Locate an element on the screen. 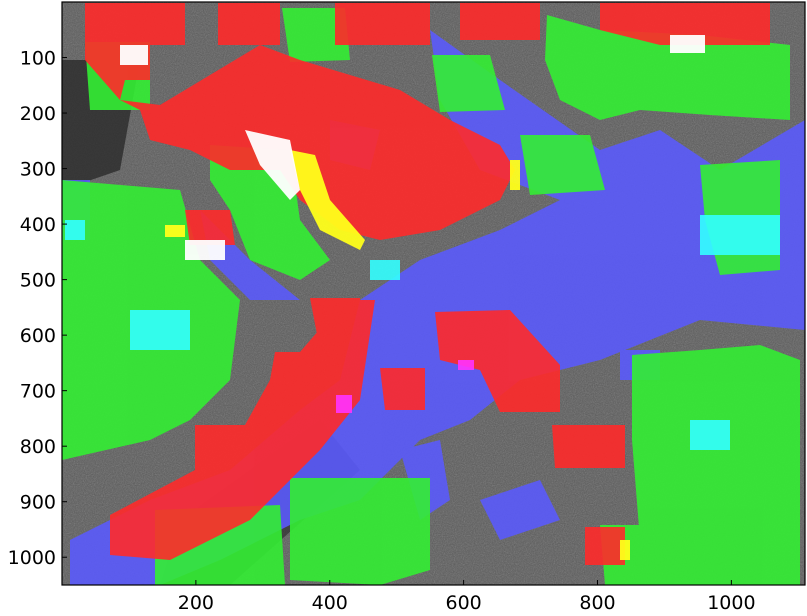 The height and width of the screenshot is (616, 807). x-axis: 200 400 600 800 1000 is located at coordinates (467, 597).